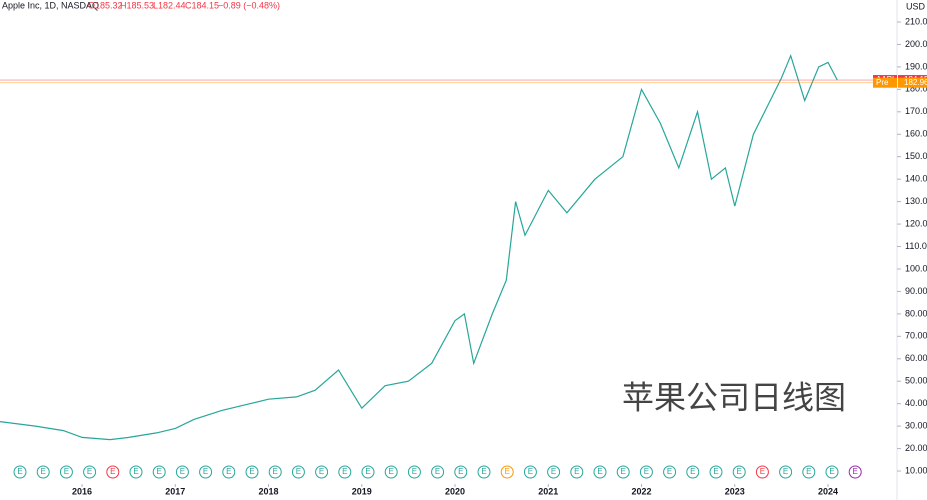 This screenshot has height=500, width=927. Describe the element at coordinates (734, 397) in the screenshot. I see `watermark: 苹果公司日线图` at that location.